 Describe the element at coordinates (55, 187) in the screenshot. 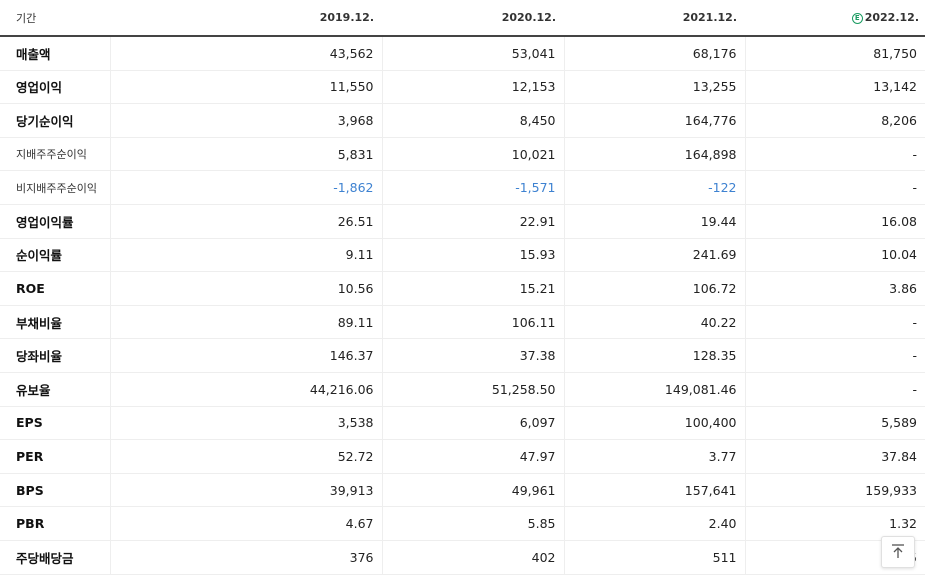

I see `row-label: 비지배주주순이익` at that location.